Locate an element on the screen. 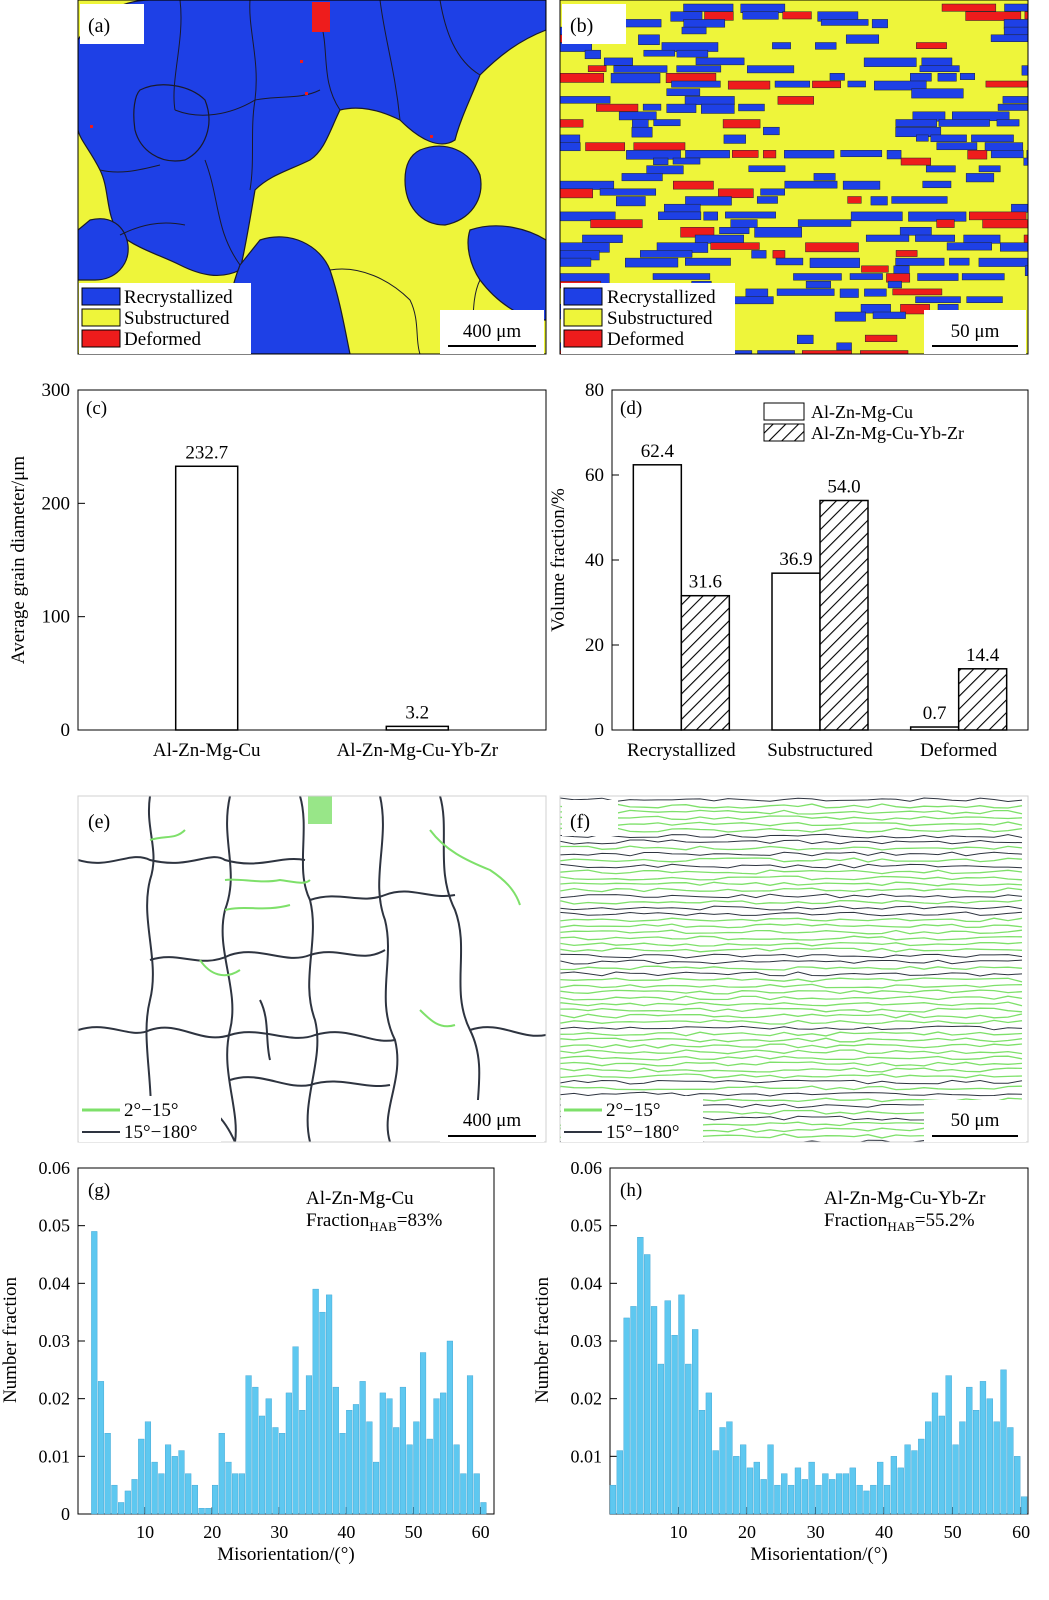 This screenshot has width=1049, height=1600. map-f-frame is located at coordinates (794, 969).